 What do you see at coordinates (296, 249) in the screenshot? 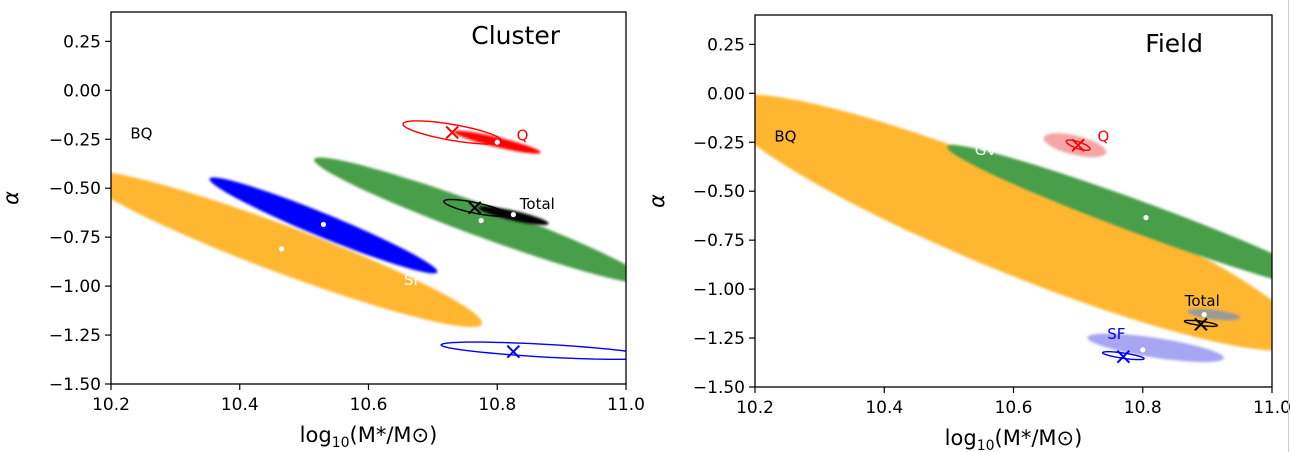
I see `region-bq` at bounding box center [296, 249].